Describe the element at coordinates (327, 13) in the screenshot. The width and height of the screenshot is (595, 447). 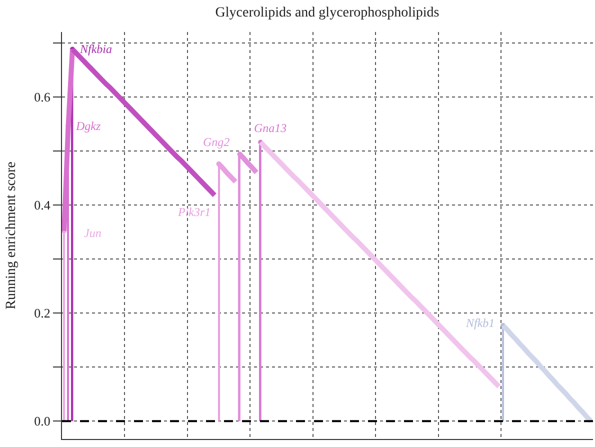
I see `chart-title: Glycerolipids and glycerophospholipids` at that location.